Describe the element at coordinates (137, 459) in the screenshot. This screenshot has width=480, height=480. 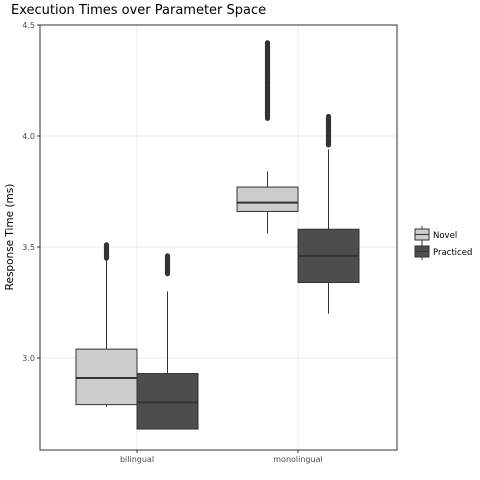
I see `x-tick-label: bilingual` at that location.